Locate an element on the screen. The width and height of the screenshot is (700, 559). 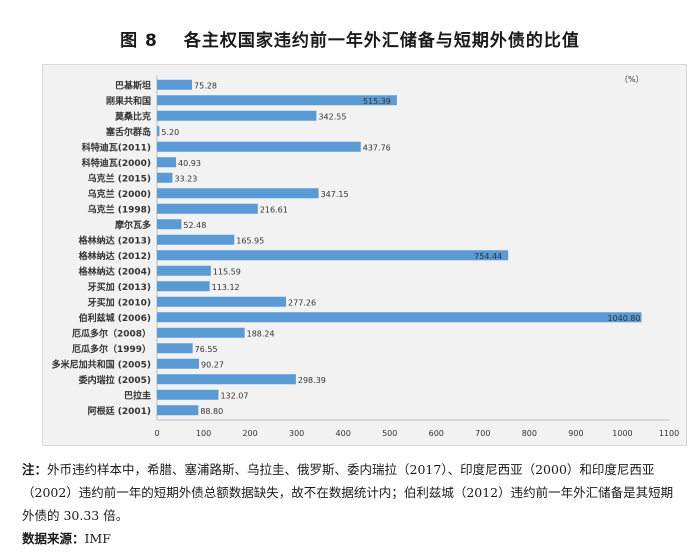
value-label: 5.20 is located at coordinates (170, 132).